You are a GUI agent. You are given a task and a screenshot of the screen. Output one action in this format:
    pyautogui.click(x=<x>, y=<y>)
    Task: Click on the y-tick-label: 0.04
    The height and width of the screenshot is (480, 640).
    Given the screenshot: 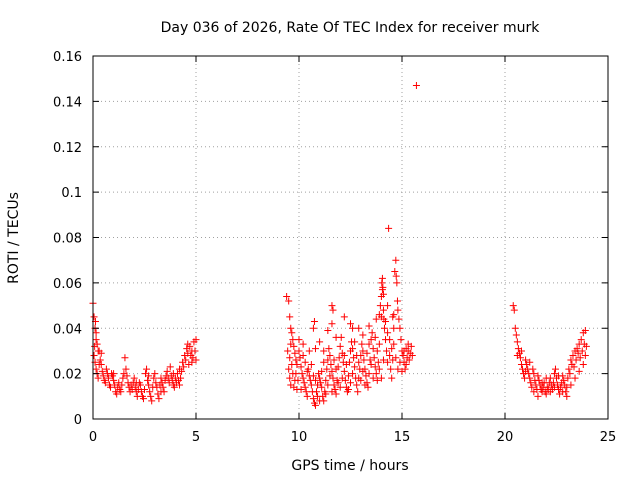 What is the action you would take?
    pyautogui.click(x=67, y=329)
    